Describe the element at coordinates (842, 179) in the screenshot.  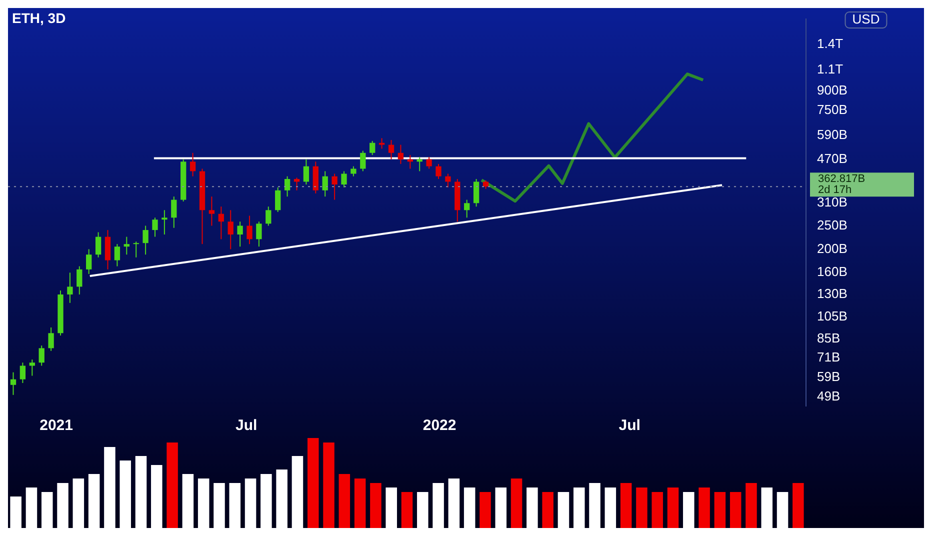
I see `ref-line-label: 362.817B` at that location.